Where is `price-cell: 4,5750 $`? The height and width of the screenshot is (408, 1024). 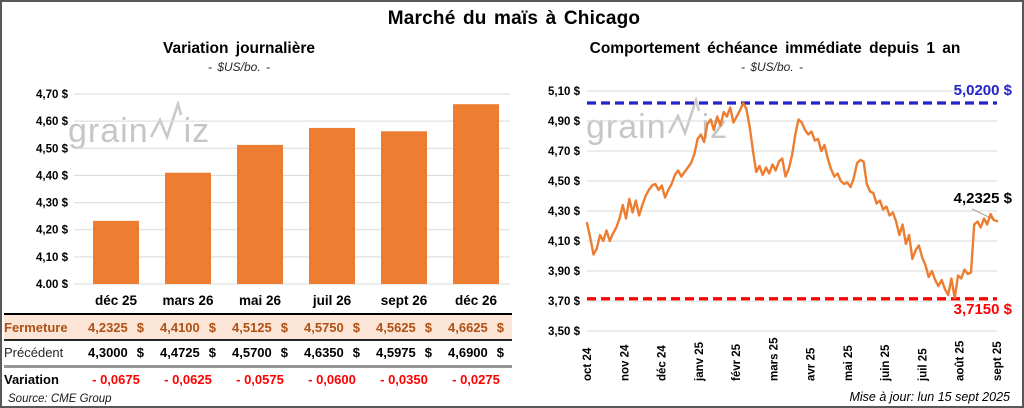
price-cell: 4,5750 $ is located at coordinates (332, 327).